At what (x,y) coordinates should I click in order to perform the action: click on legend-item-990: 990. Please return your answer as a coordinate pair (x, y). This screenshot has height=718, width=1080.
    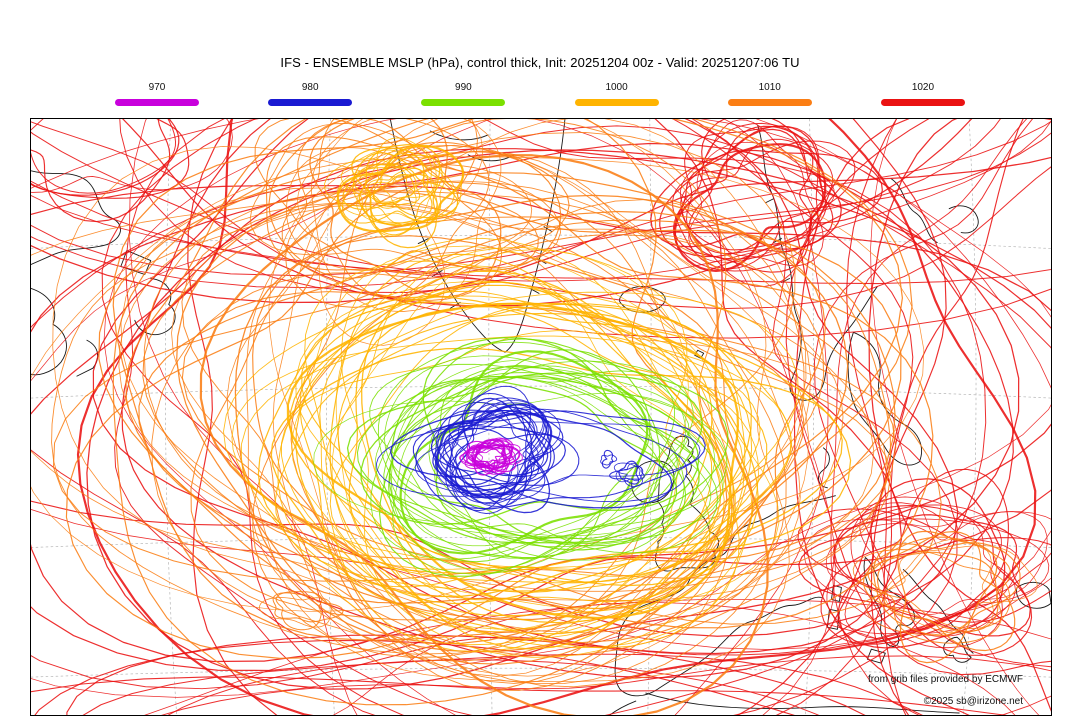
    Looking at the image, I should click on (463, 94).